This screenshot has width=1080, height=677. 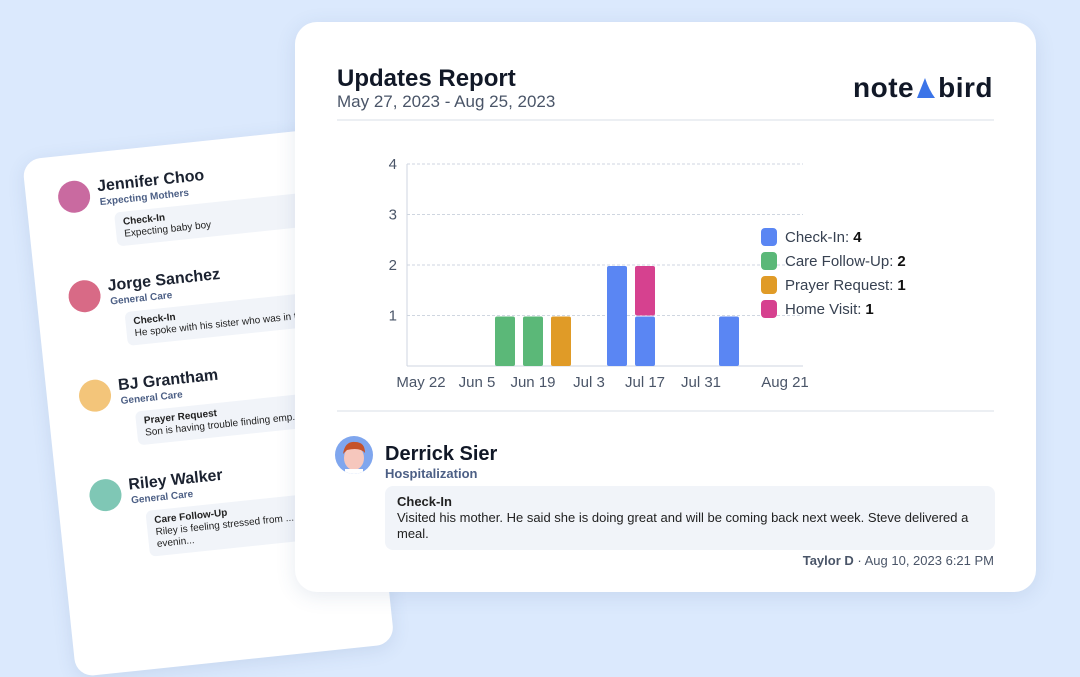 I want to click on page-title: Updates Report, so click(x=426, y=78).